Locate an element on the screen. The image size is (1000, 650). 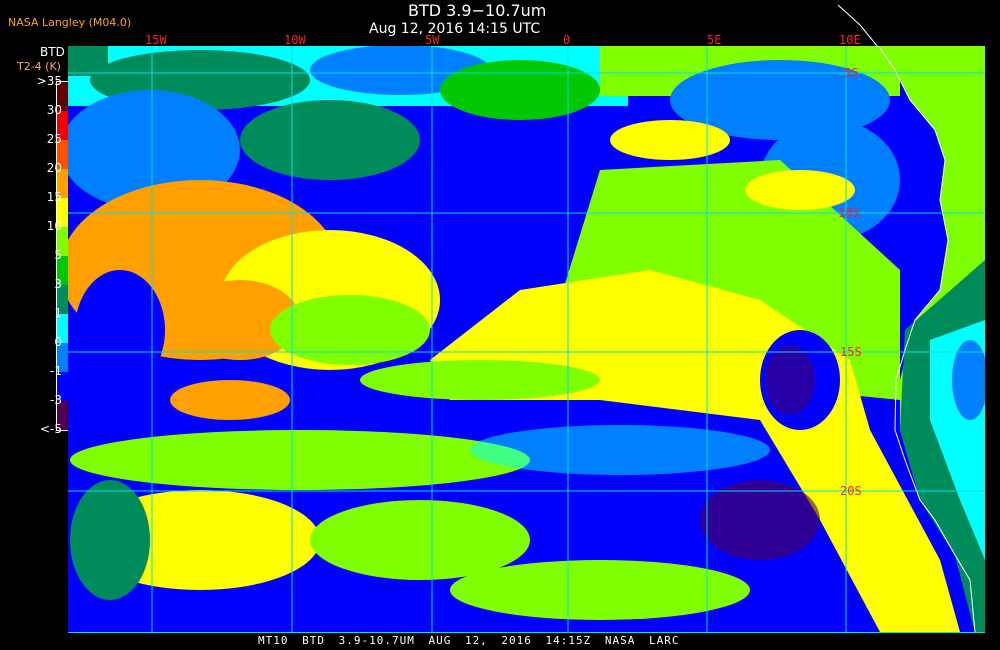
coastline is located at coordinates (927, 339).